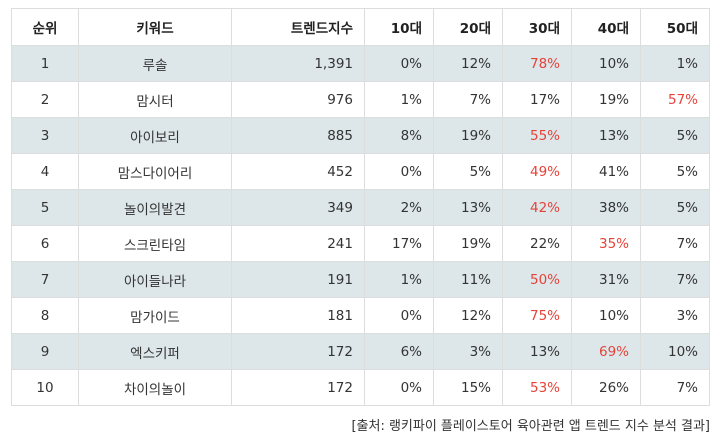 This screenshot has width=722, height=443. I want to click on trend-index-cell: 452, so click(298, 171).